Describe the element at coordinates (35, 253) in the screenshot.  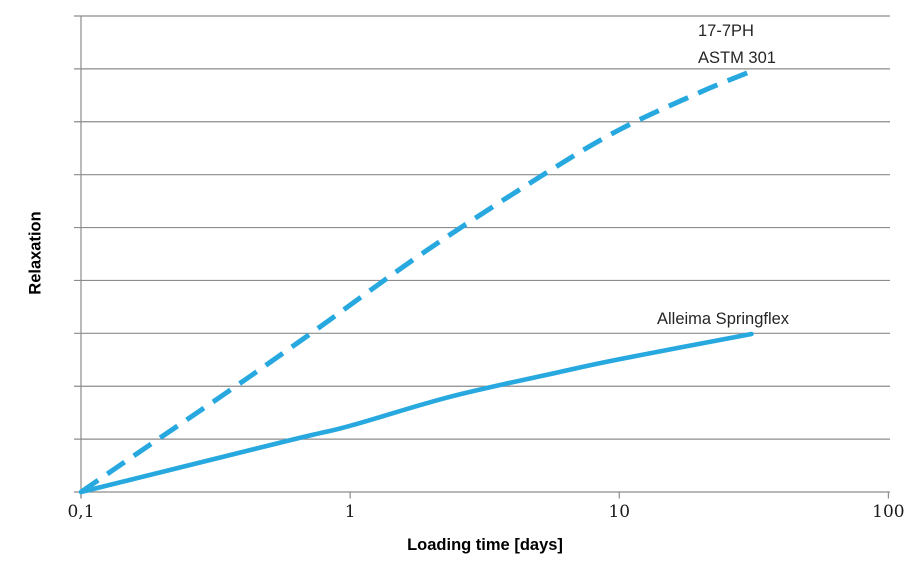
I see `y-axis-title: Relaxation` at that location.